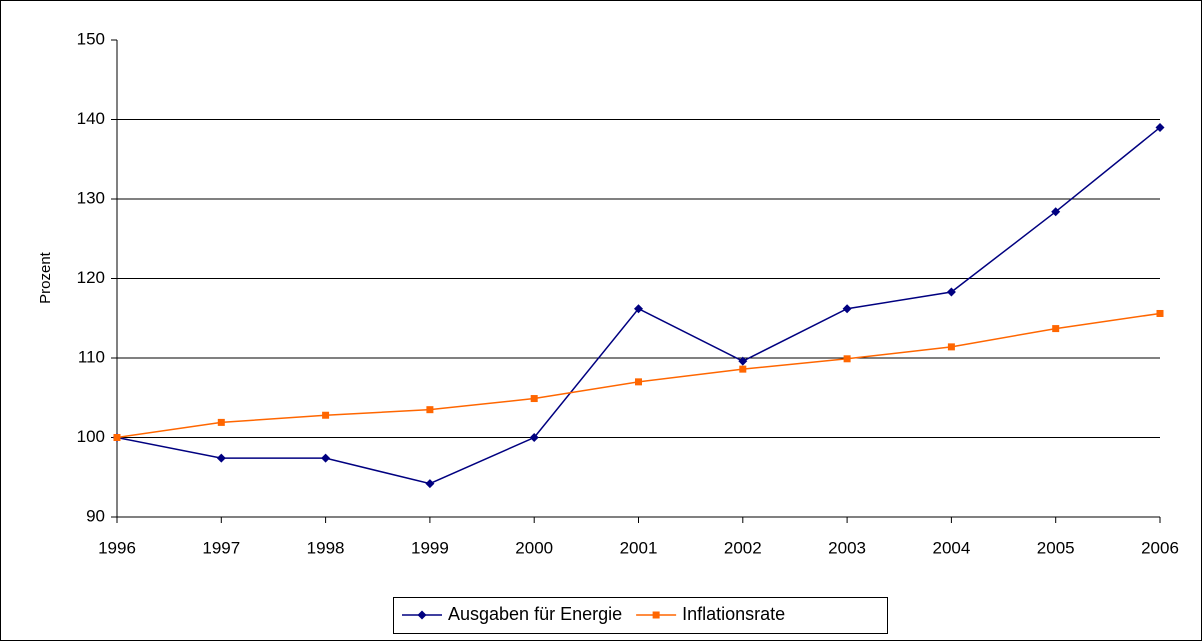  Describe the element at coordinates (1160, 547) in the screenshot. I see `x-tick-label: 2006` at that location.